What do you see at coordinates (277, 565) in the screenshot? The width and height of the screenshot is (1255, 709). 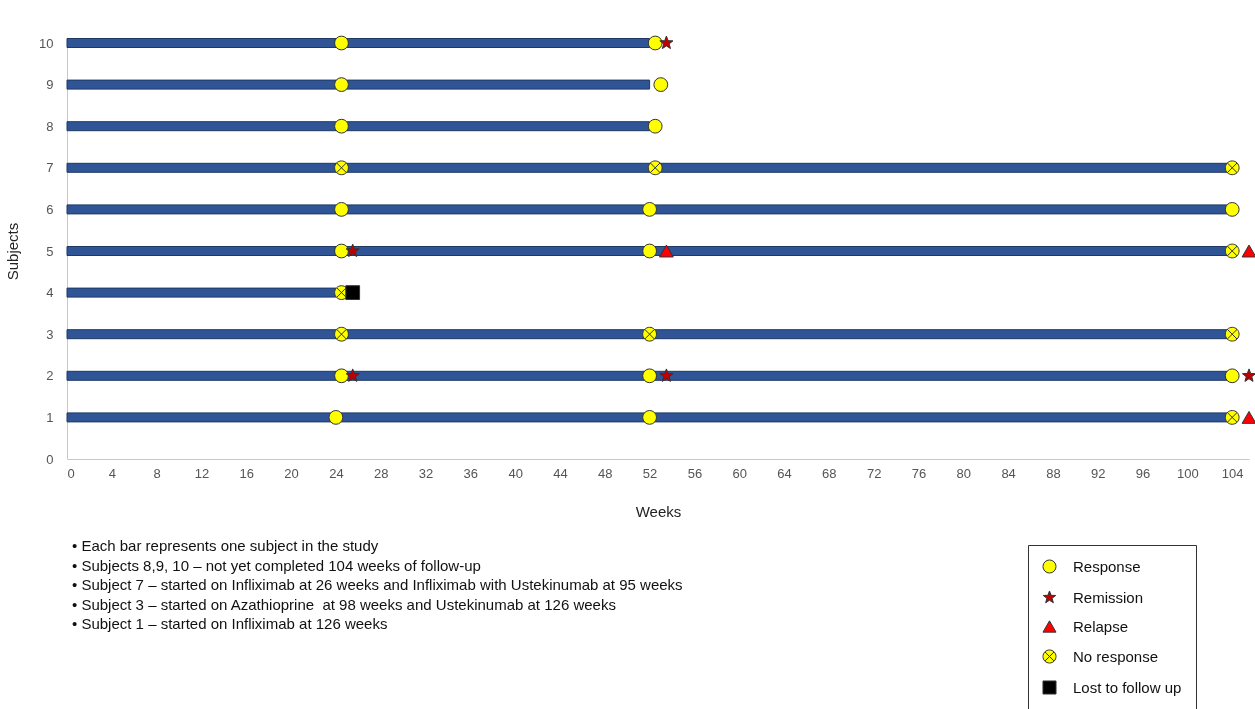 I see `text: • Subjects 8,9, 10 – not yet completed 104 weeks of follow-up` at bounding box center [277, 565].